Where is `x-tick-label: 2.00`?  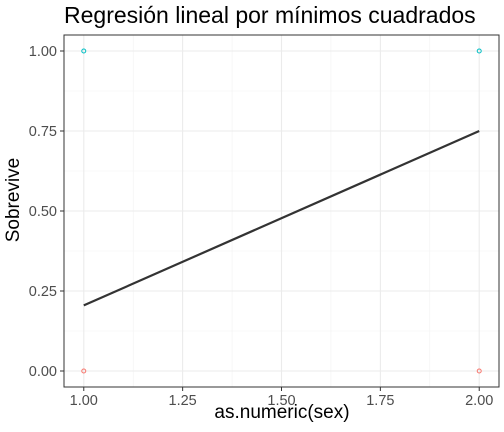
x-tick-label: 2.00 is located at coordinates (479, 401).